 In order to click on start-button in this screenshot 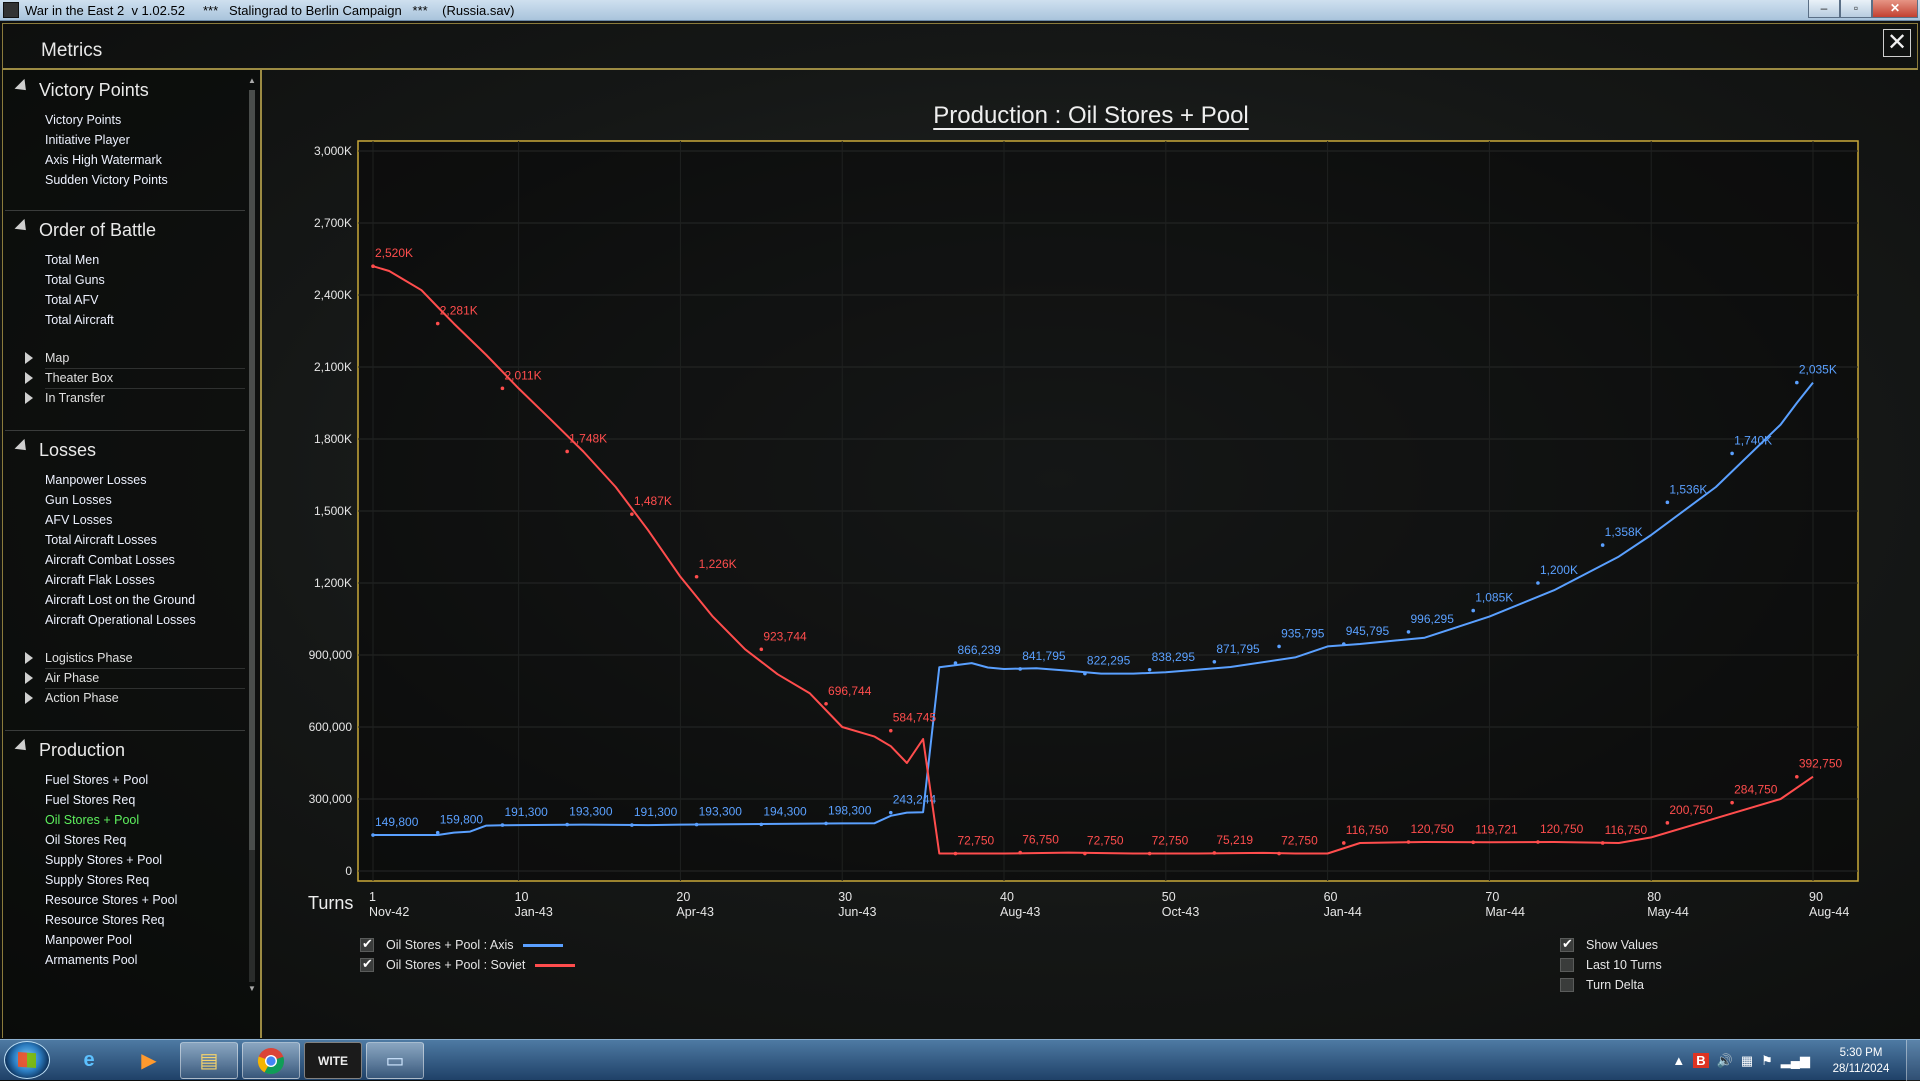, I will do `click(27, 1060)`.